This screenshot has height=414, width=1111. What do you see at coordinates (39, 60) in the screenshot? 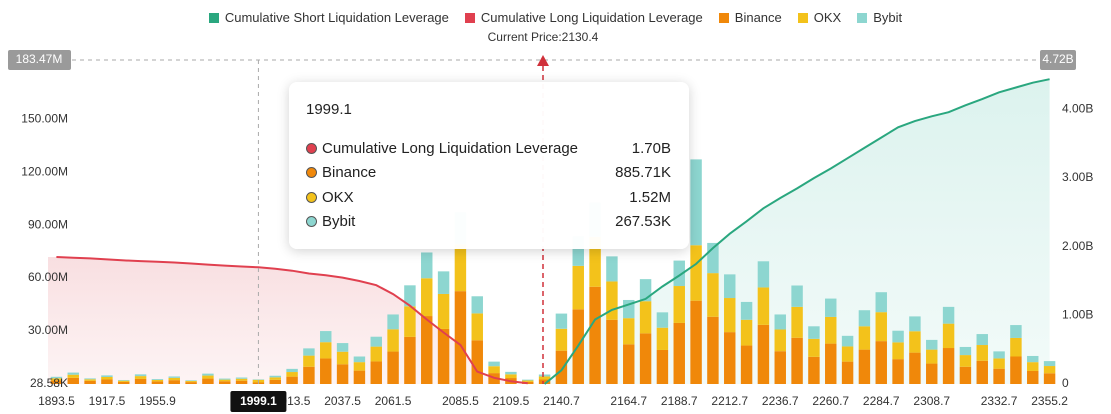
I see `y-badge` at bounding box center [39, 60].